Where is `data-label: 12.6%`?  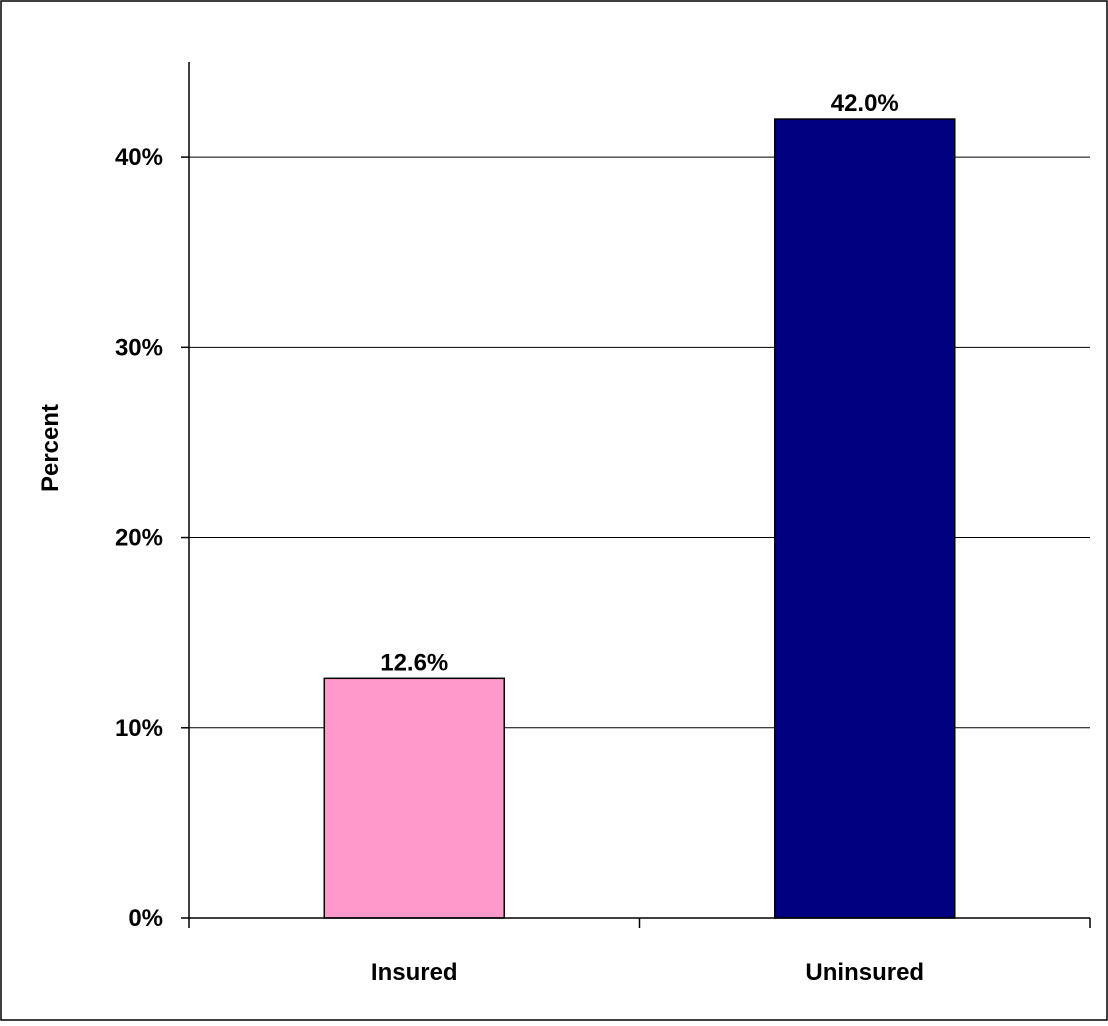 data-label: 12.6% is located at coordinates (414, 662).